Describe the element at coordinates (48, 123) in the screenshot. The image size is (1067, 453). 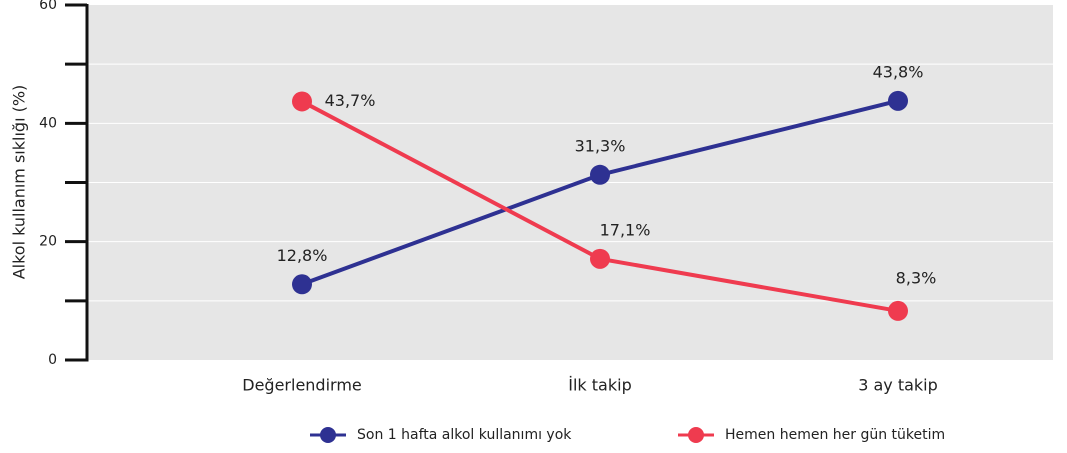
I see `y-tick-label: 40` at that location.